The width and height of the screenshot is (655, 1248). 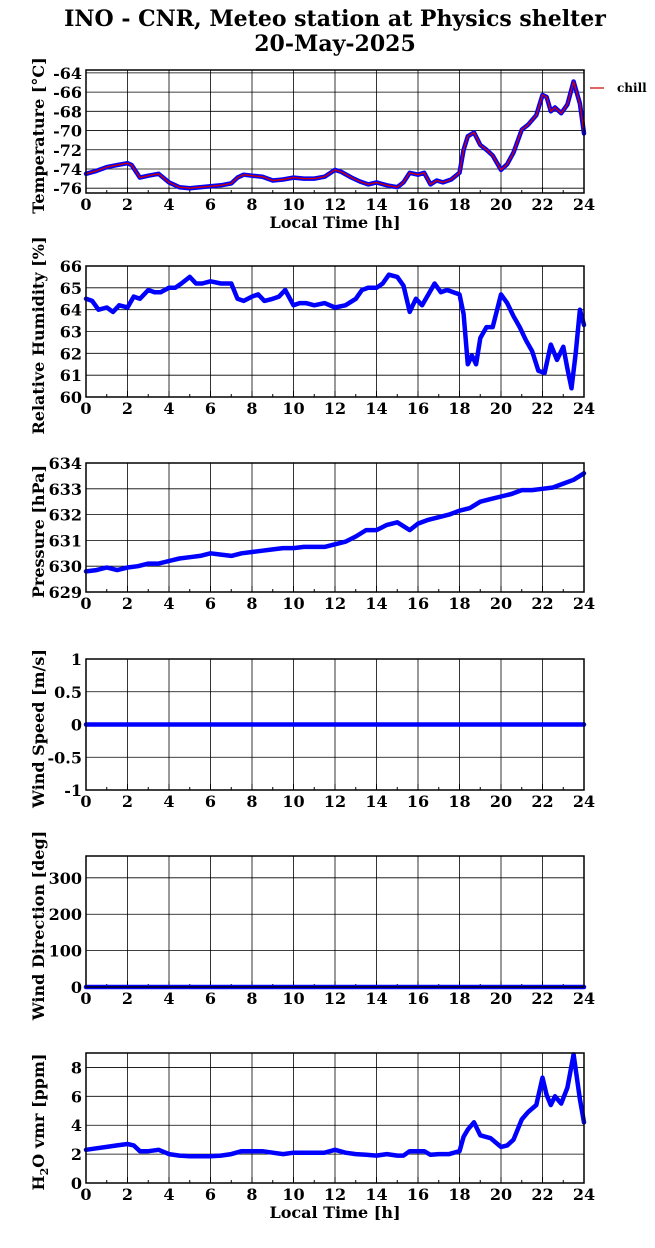 I want to click on y-axis-label: Wind Direction [deg], so click(x=38, y=926).